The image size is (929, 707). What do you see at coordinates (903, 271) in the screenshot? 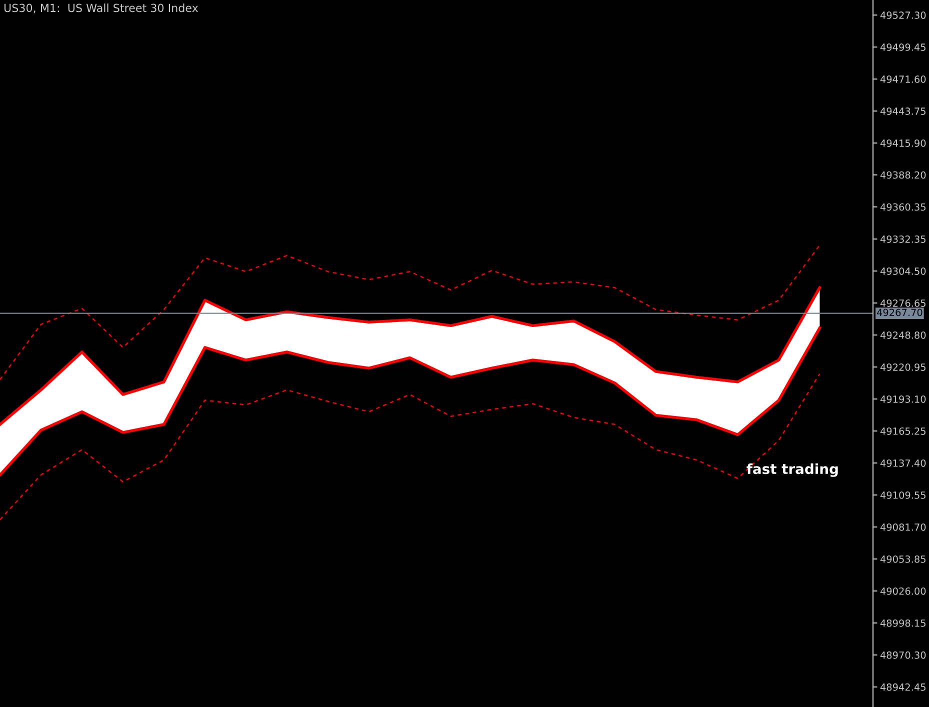
I see `y-tick-label: 49304.50` at bounding box center [903, 271].